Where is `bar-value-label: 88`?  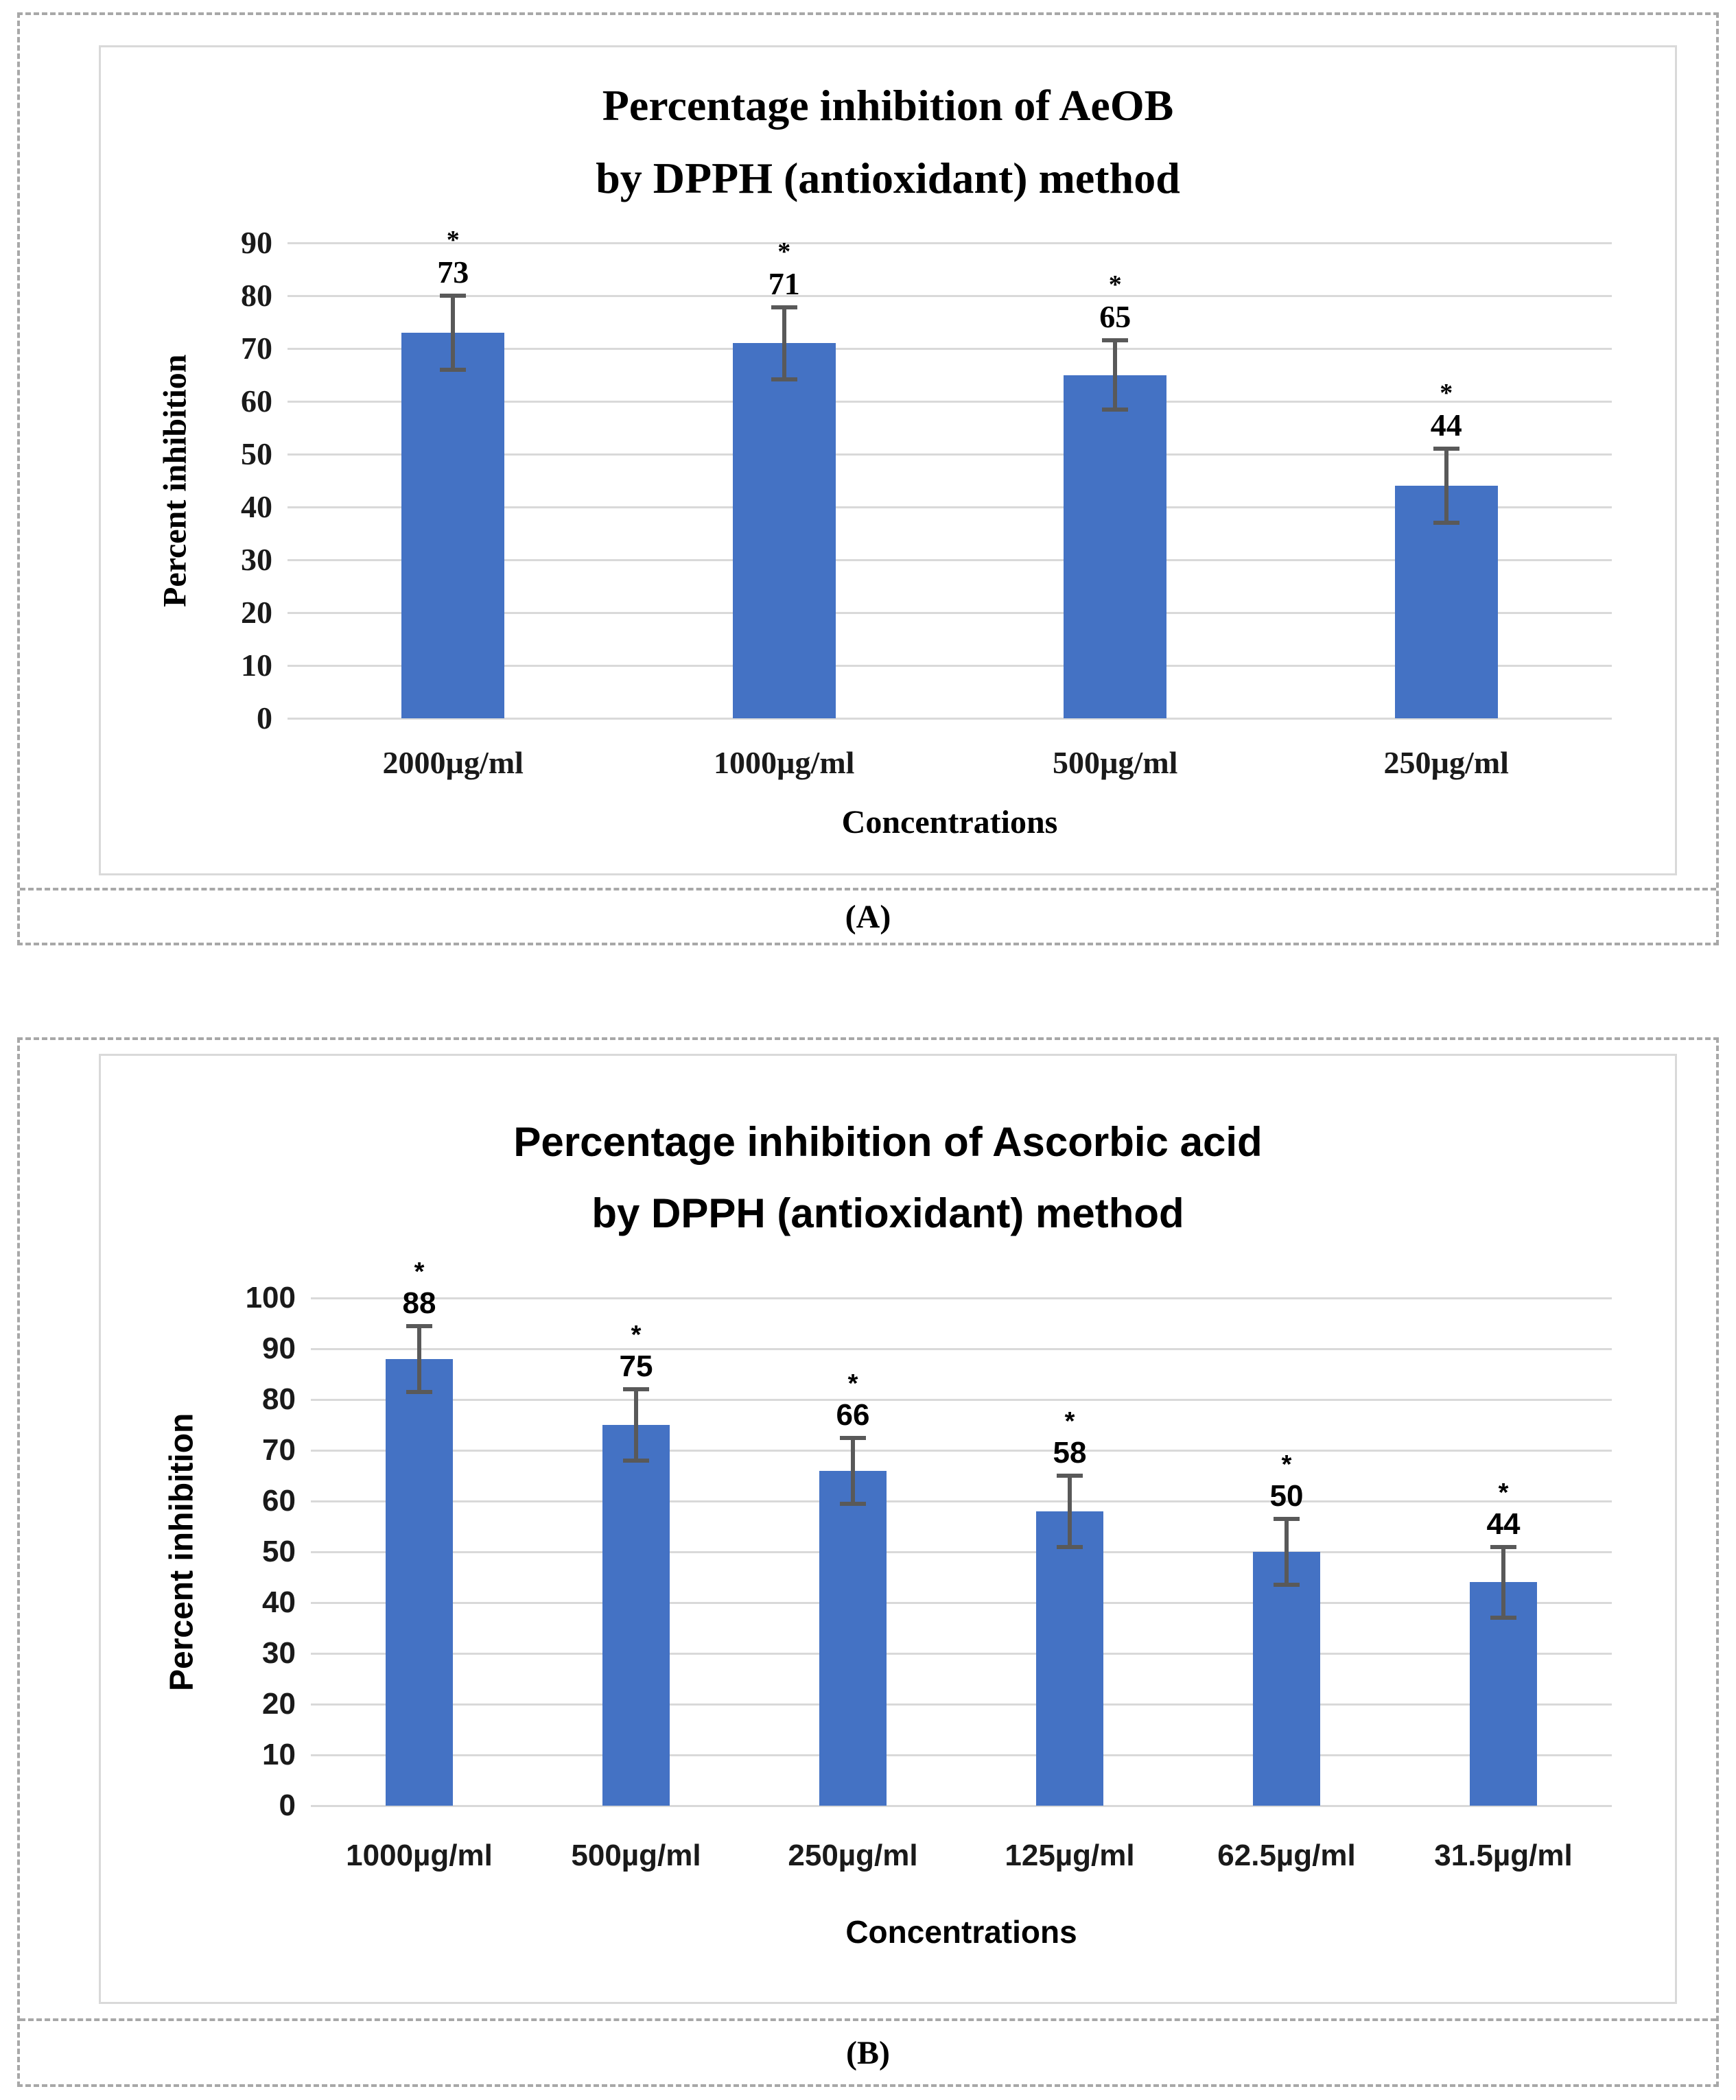 bar-value-label: 88 is located at coordinates (419, 1303).